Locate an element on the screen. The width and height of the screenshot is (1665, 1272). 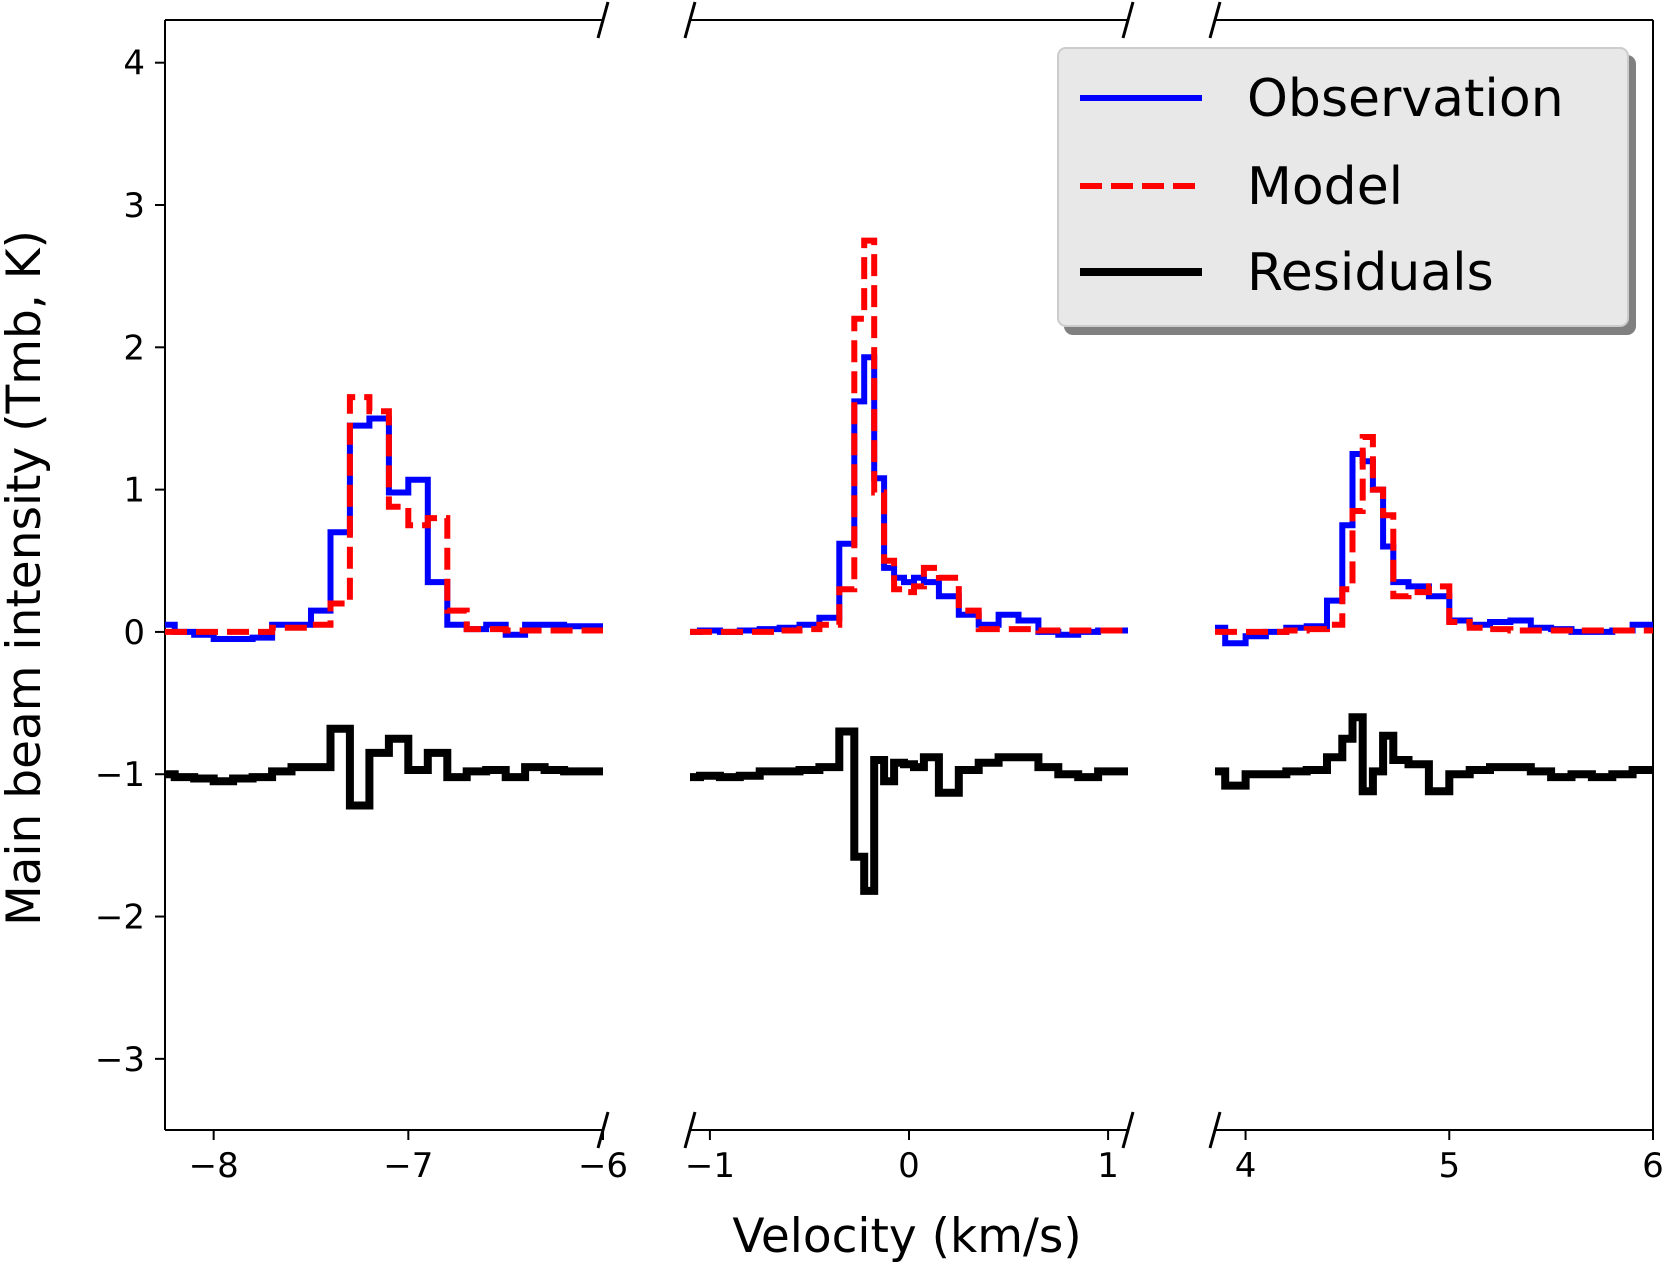
x-tick-label: 0 is located at coordinates (909, 1166).